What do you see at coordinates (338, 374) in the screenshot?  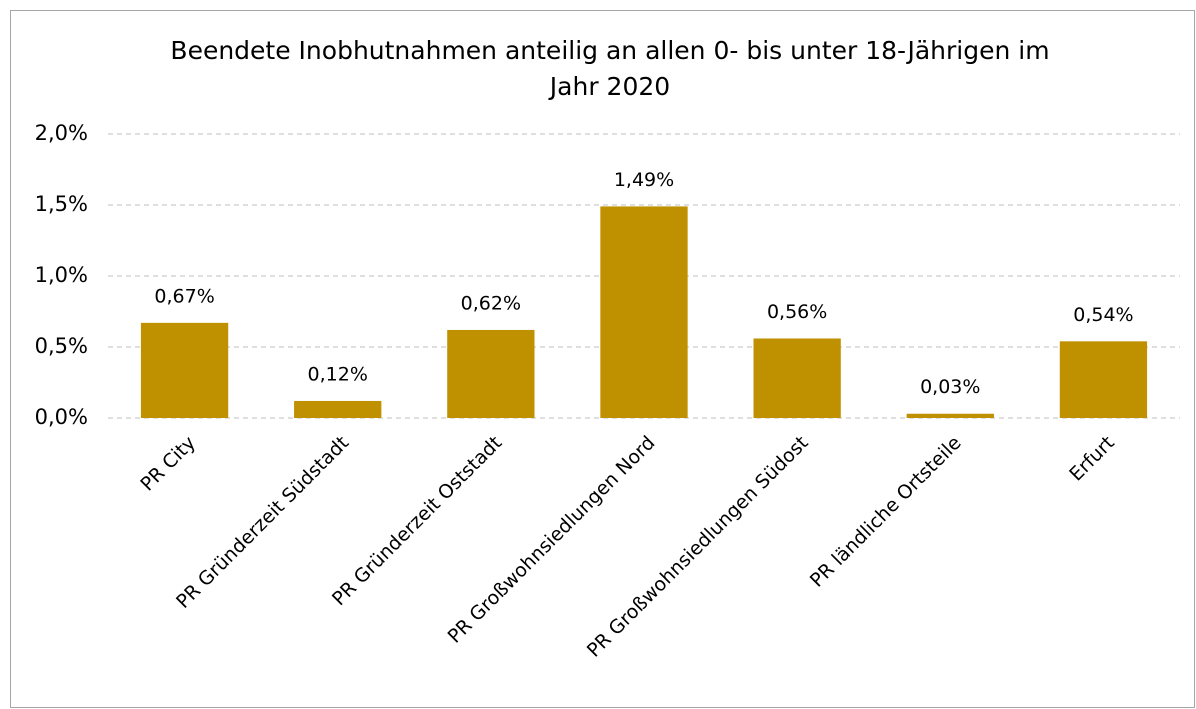 I see `value-label: 0,12%` at bounding box center [338, 374].